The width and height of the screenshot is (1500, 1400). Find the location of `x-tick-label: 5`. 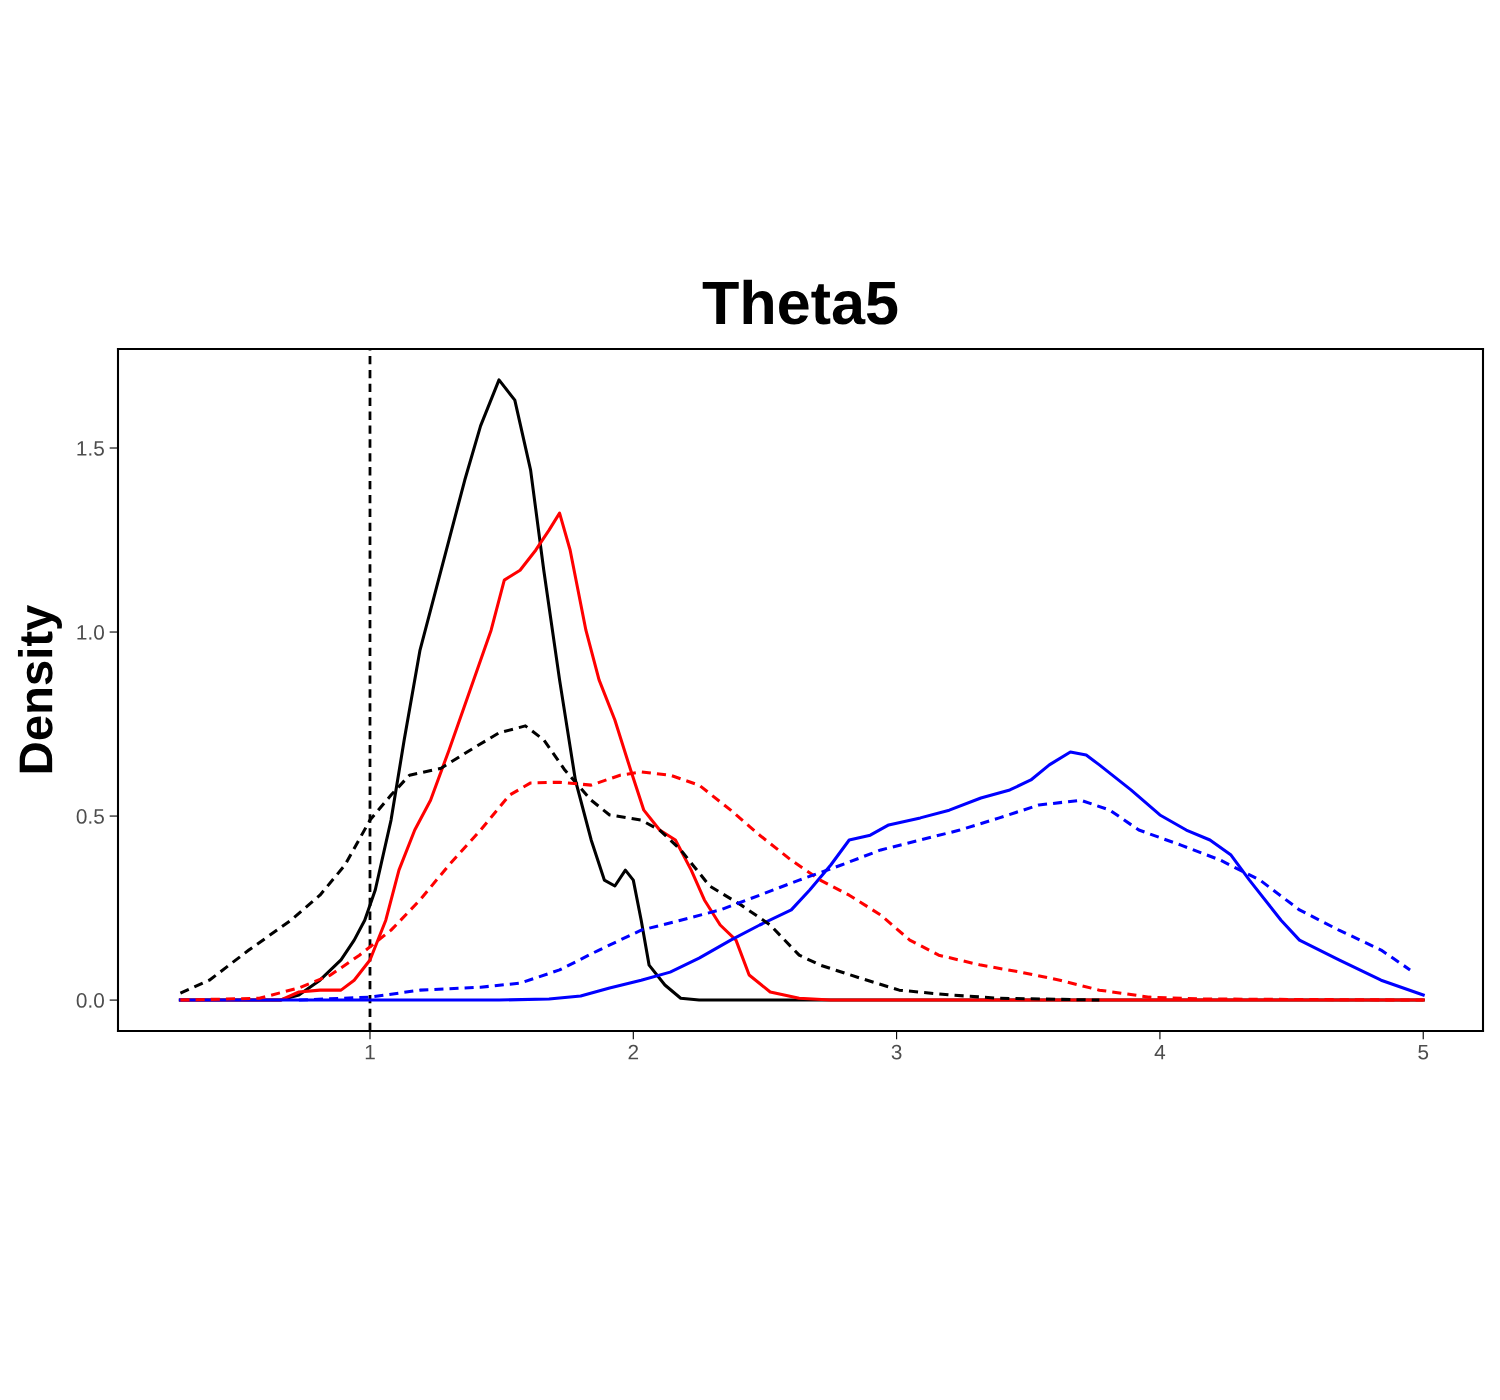

x-tick-label: 5 is located at coordinates (1423, 1052).